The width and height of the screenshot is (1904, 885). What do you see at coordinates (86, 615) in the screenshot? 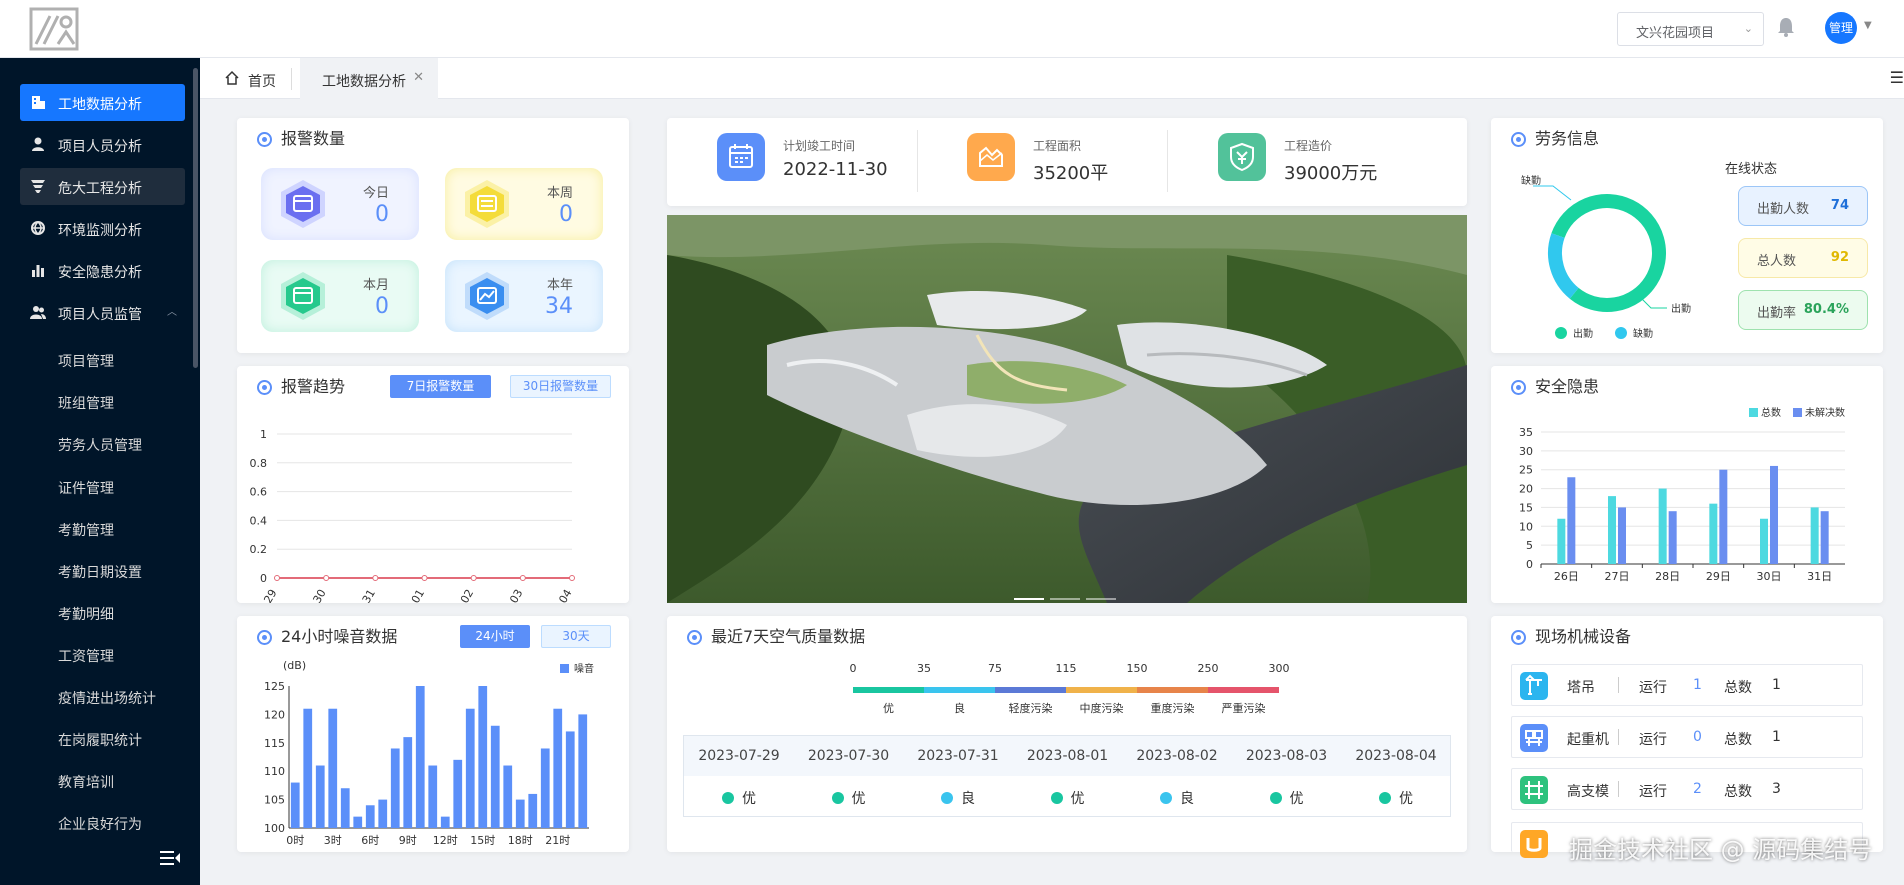
I see `sidebar-subitem: 考勤明细` at bounding box center [86, 615].